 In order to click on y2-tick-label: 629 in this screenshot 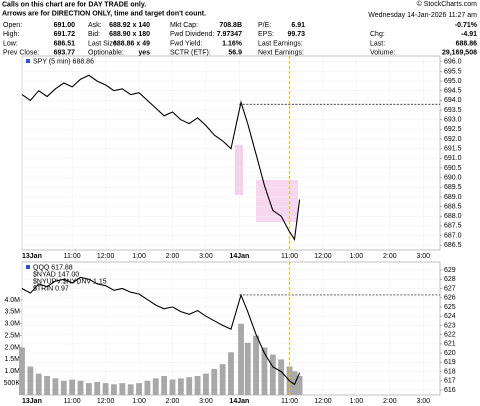, I will do `click(450, 270)`.